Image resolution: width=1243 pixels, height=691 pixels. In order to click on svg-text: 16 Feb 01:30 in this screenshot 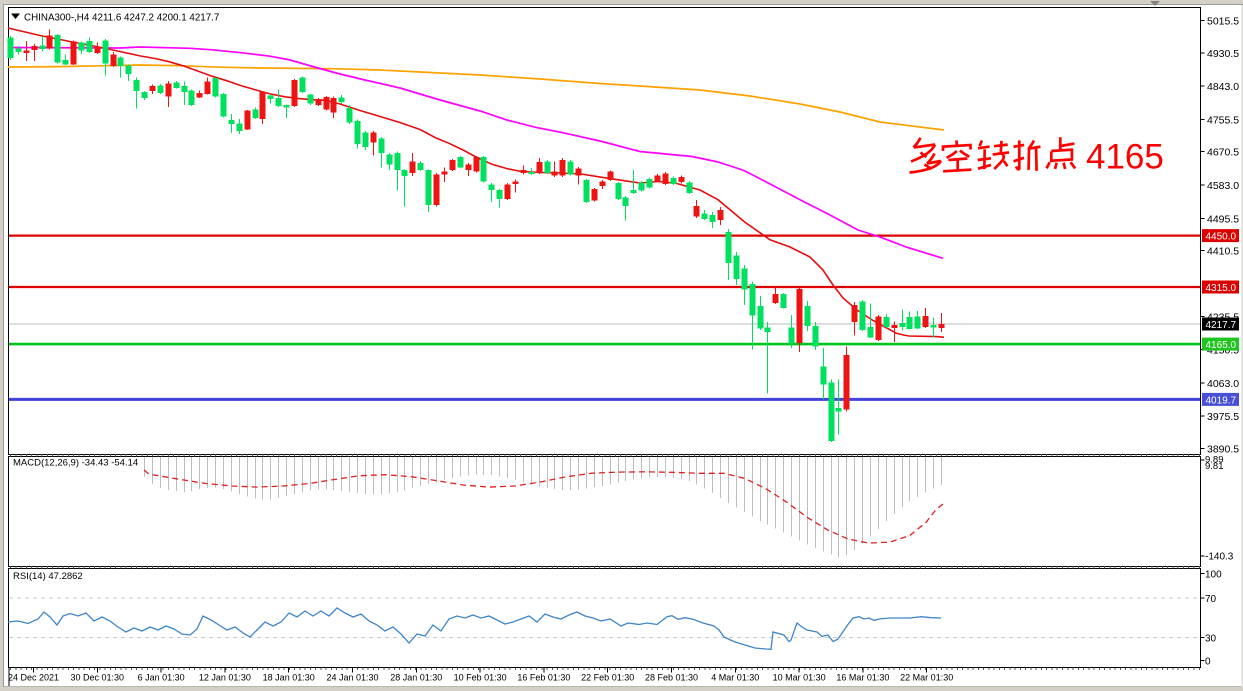, I will do `click(543, 678)`.